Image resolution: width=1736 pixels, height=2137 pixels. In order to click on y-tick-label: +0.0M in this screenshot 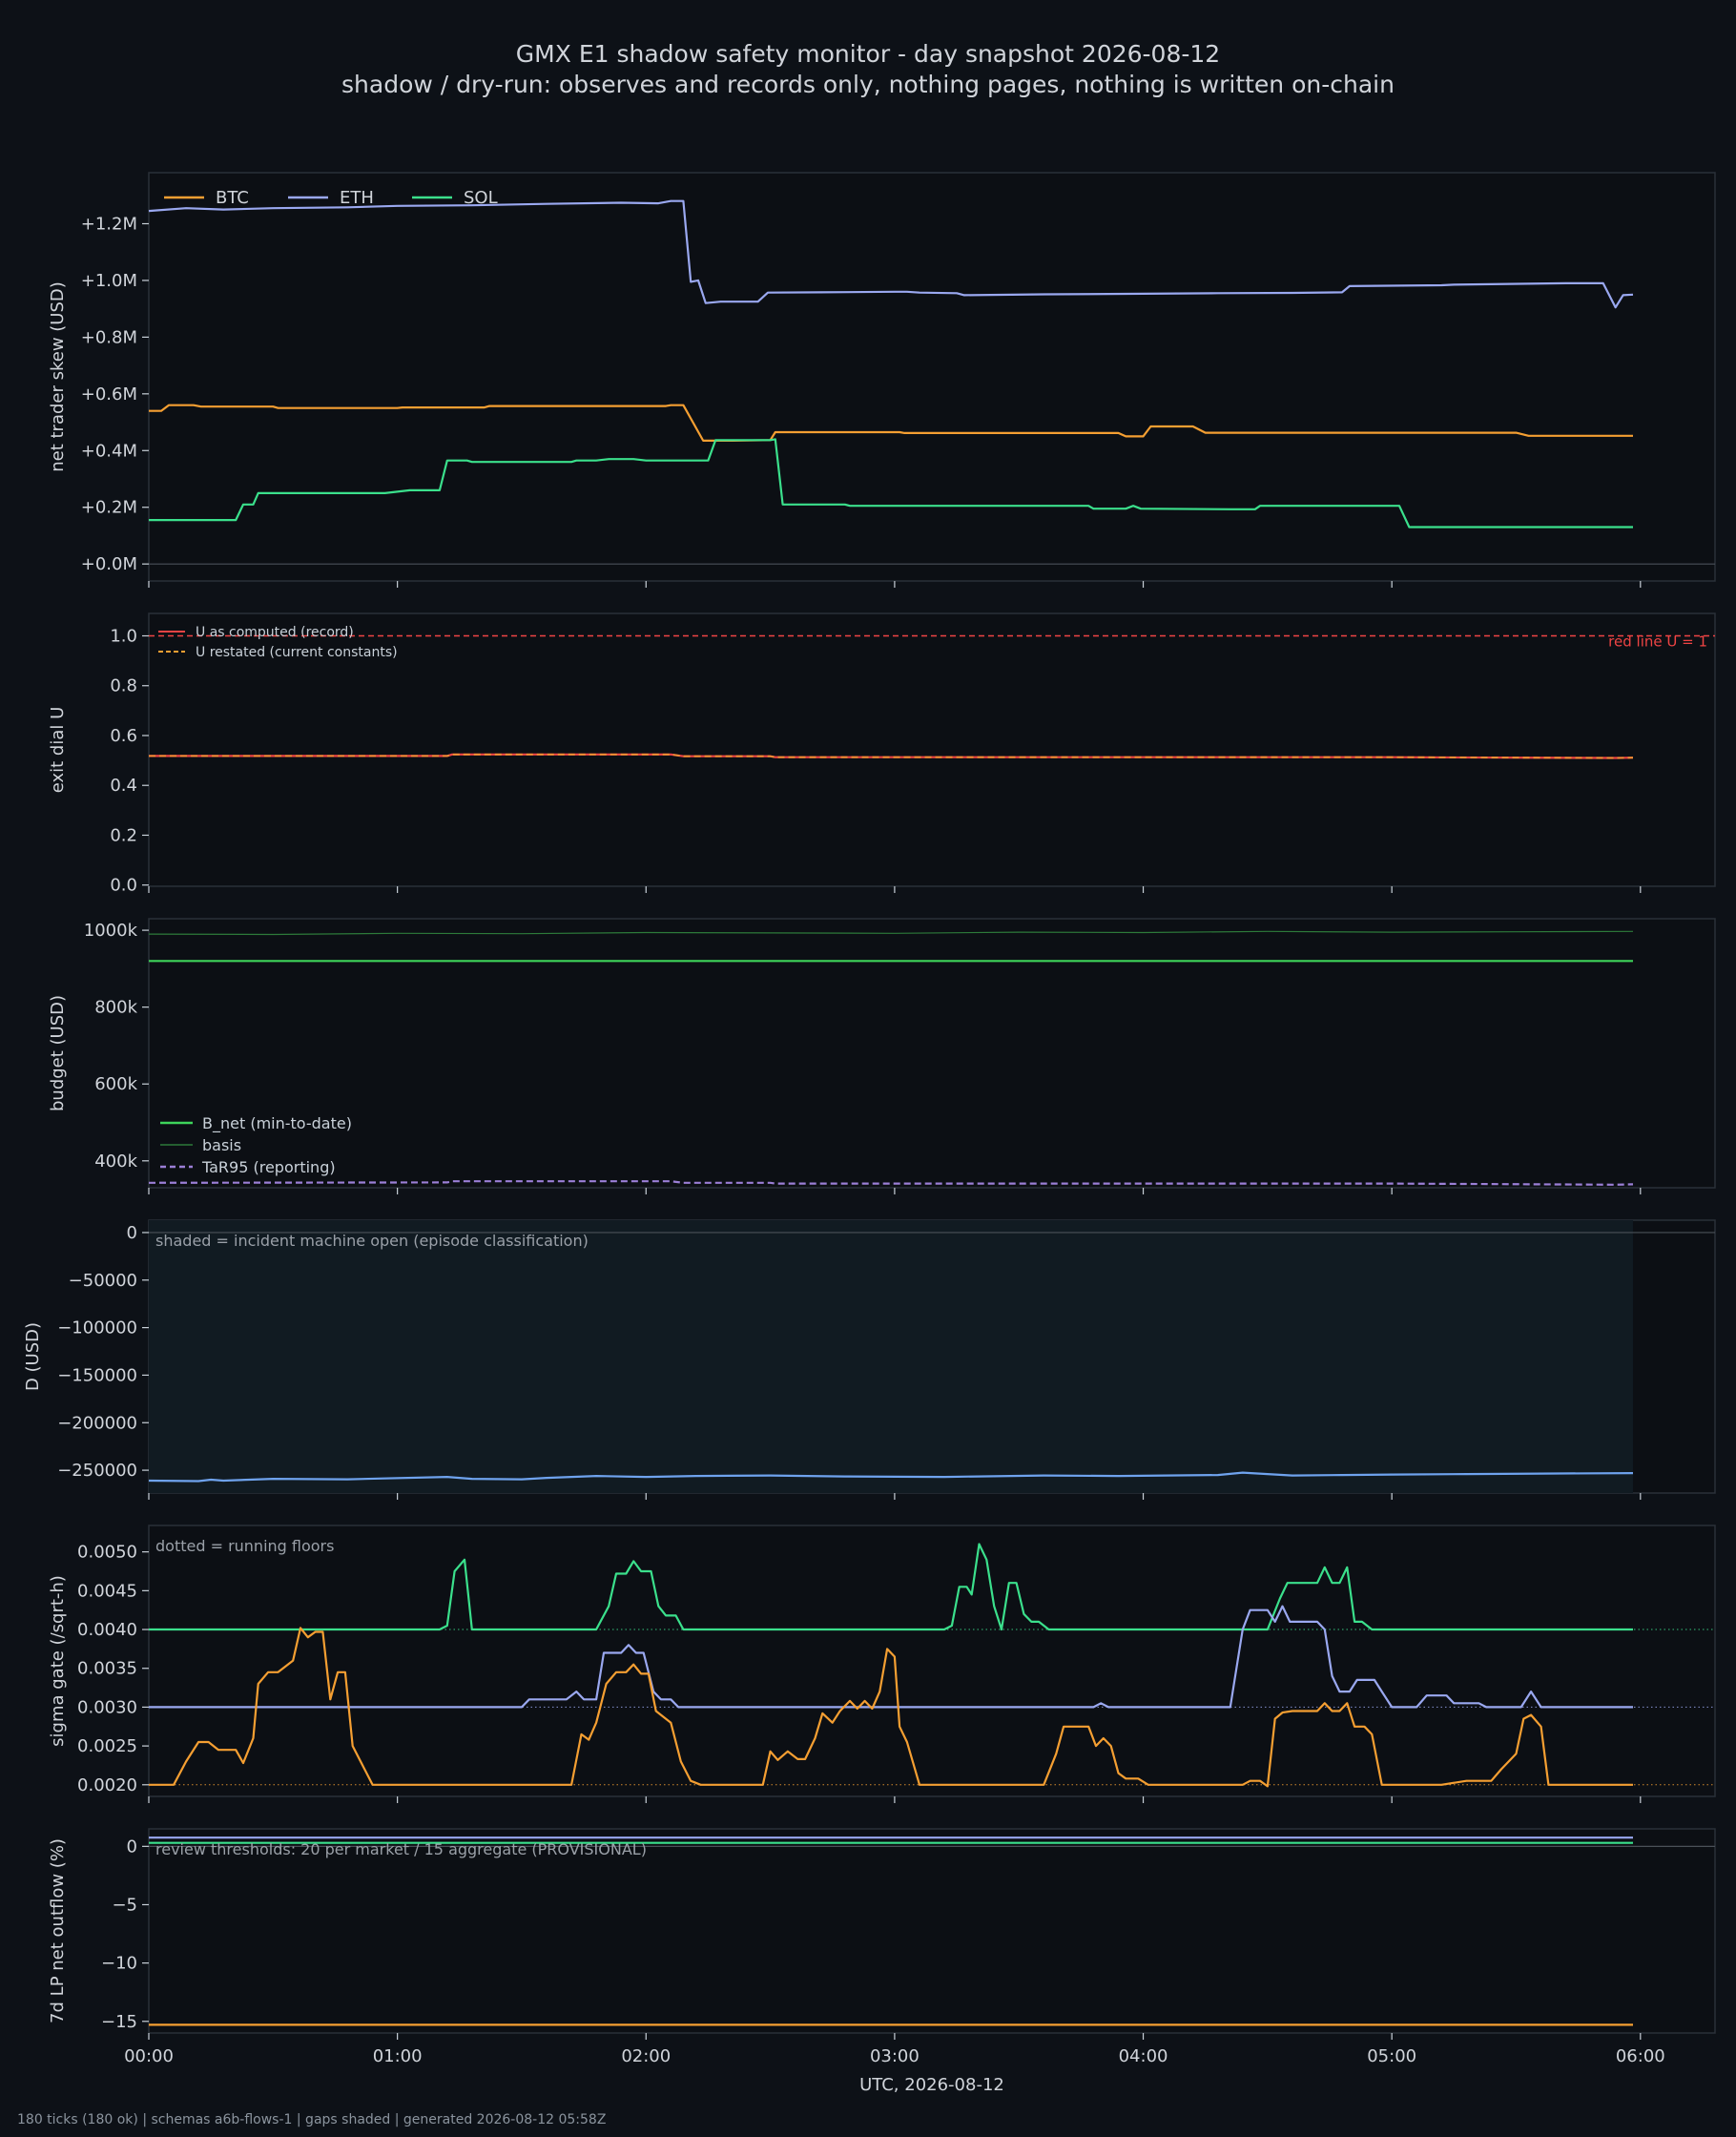, I will do `click(109, 564)`.